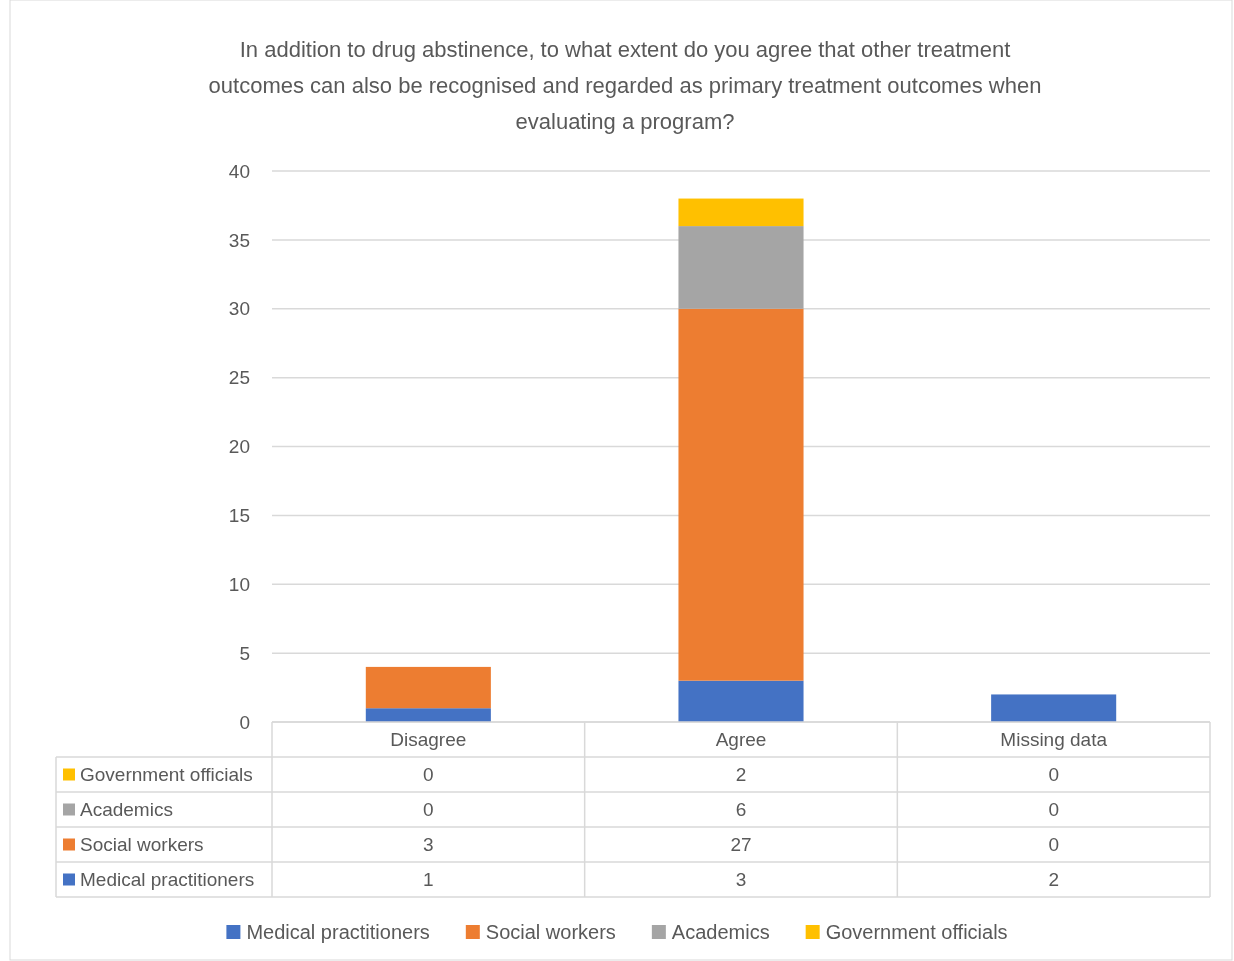 The height and width of the screenshot is (961, 1234). What do you see at coordinates (166, 775) in the screenshot?
I see `legend-label: Government officials` at bounding box center [166, 775].